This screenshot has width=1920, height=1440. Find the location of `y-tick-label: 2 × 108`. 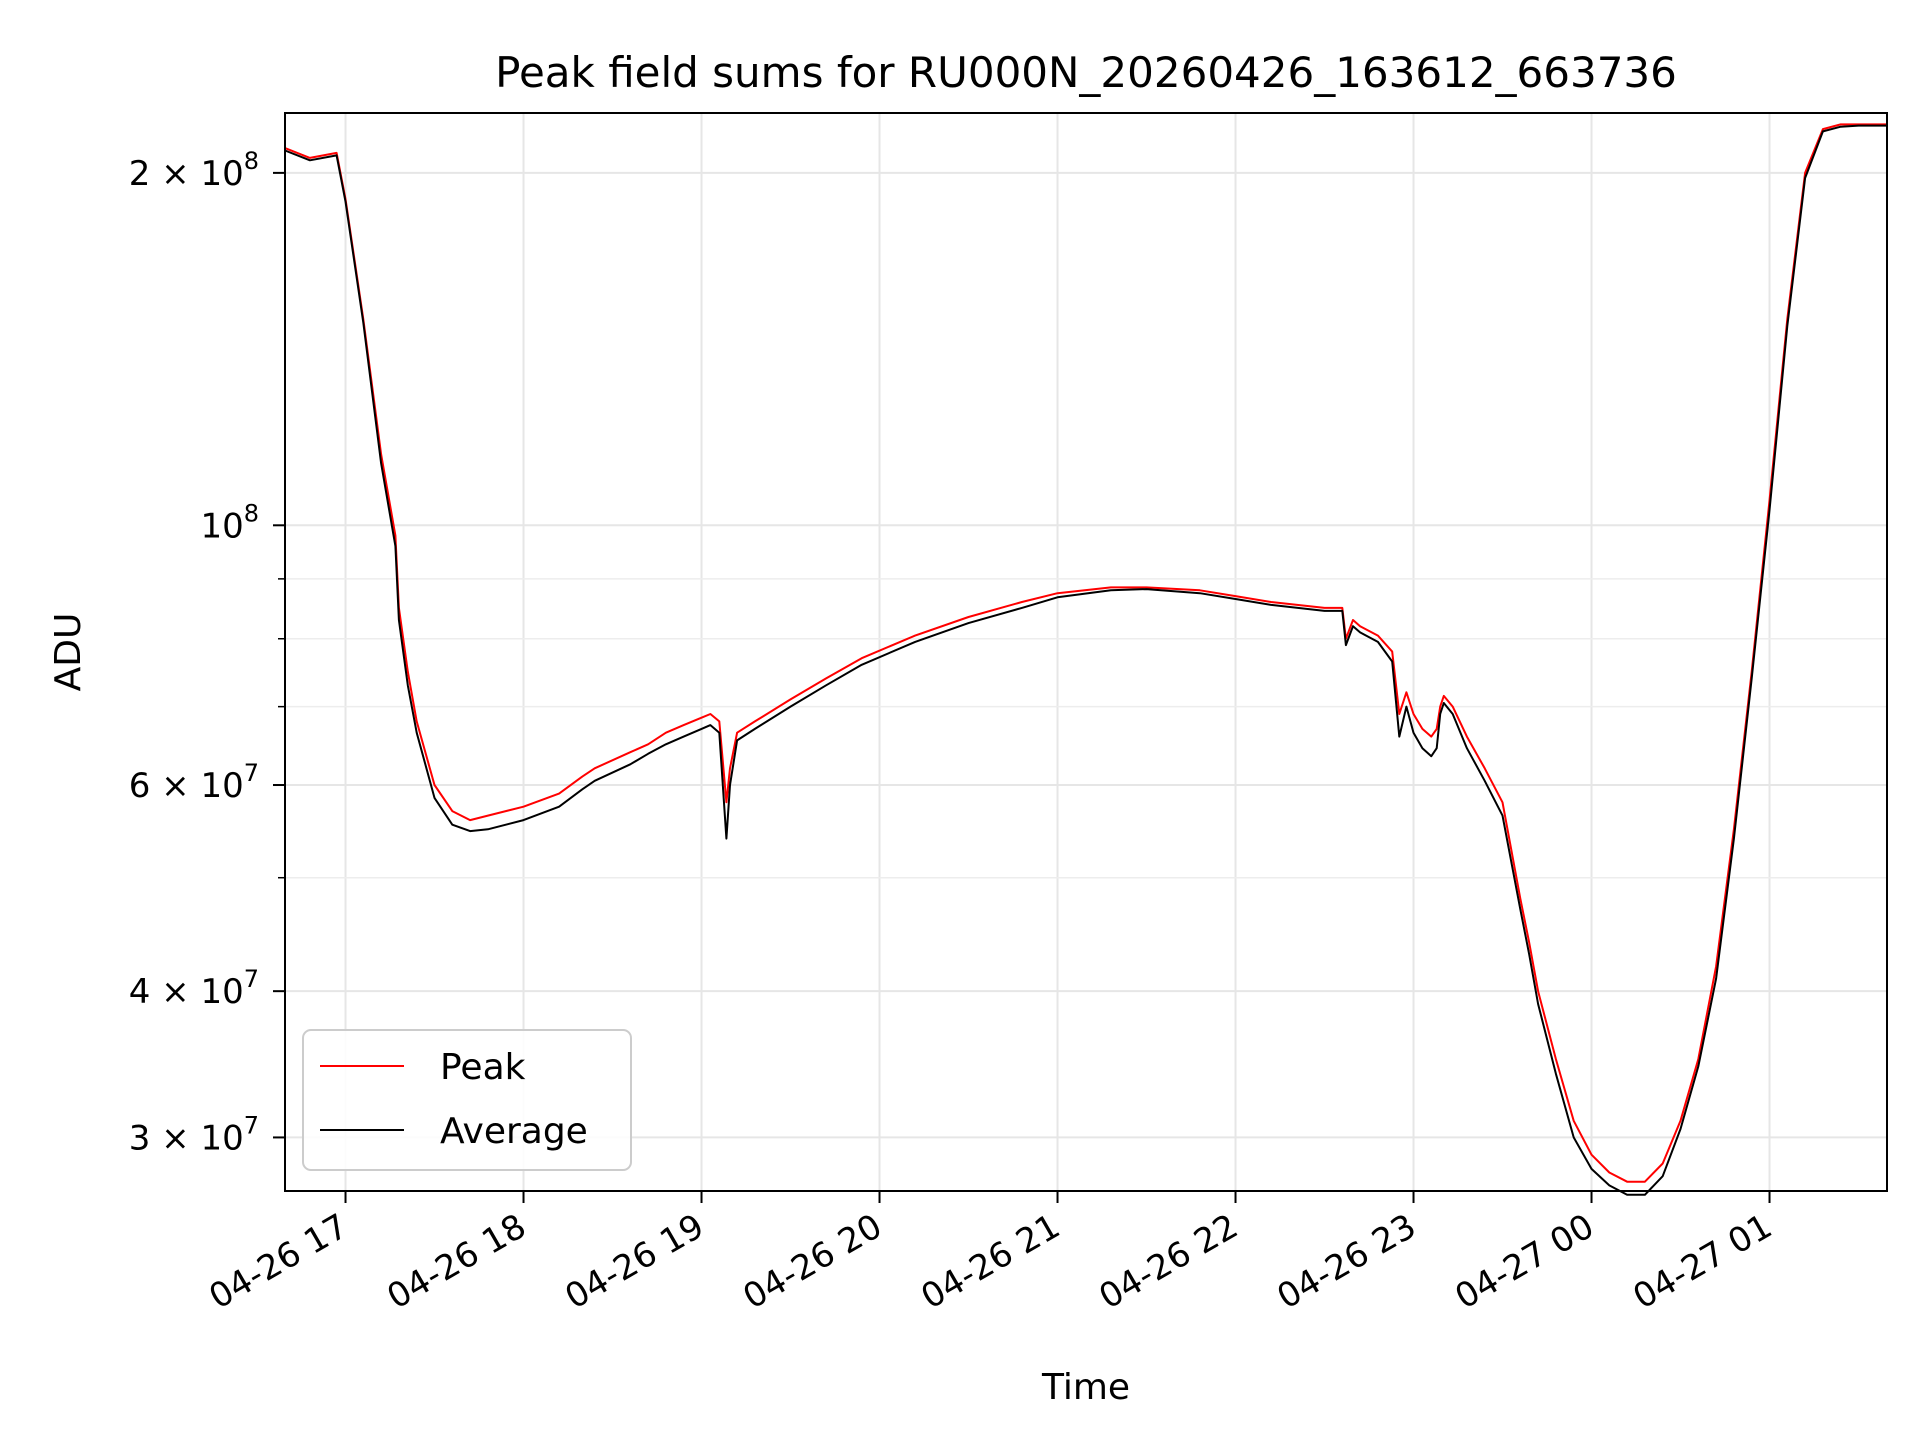

y-tick-label: 2 × 108 is located at coordinates (194, 170).